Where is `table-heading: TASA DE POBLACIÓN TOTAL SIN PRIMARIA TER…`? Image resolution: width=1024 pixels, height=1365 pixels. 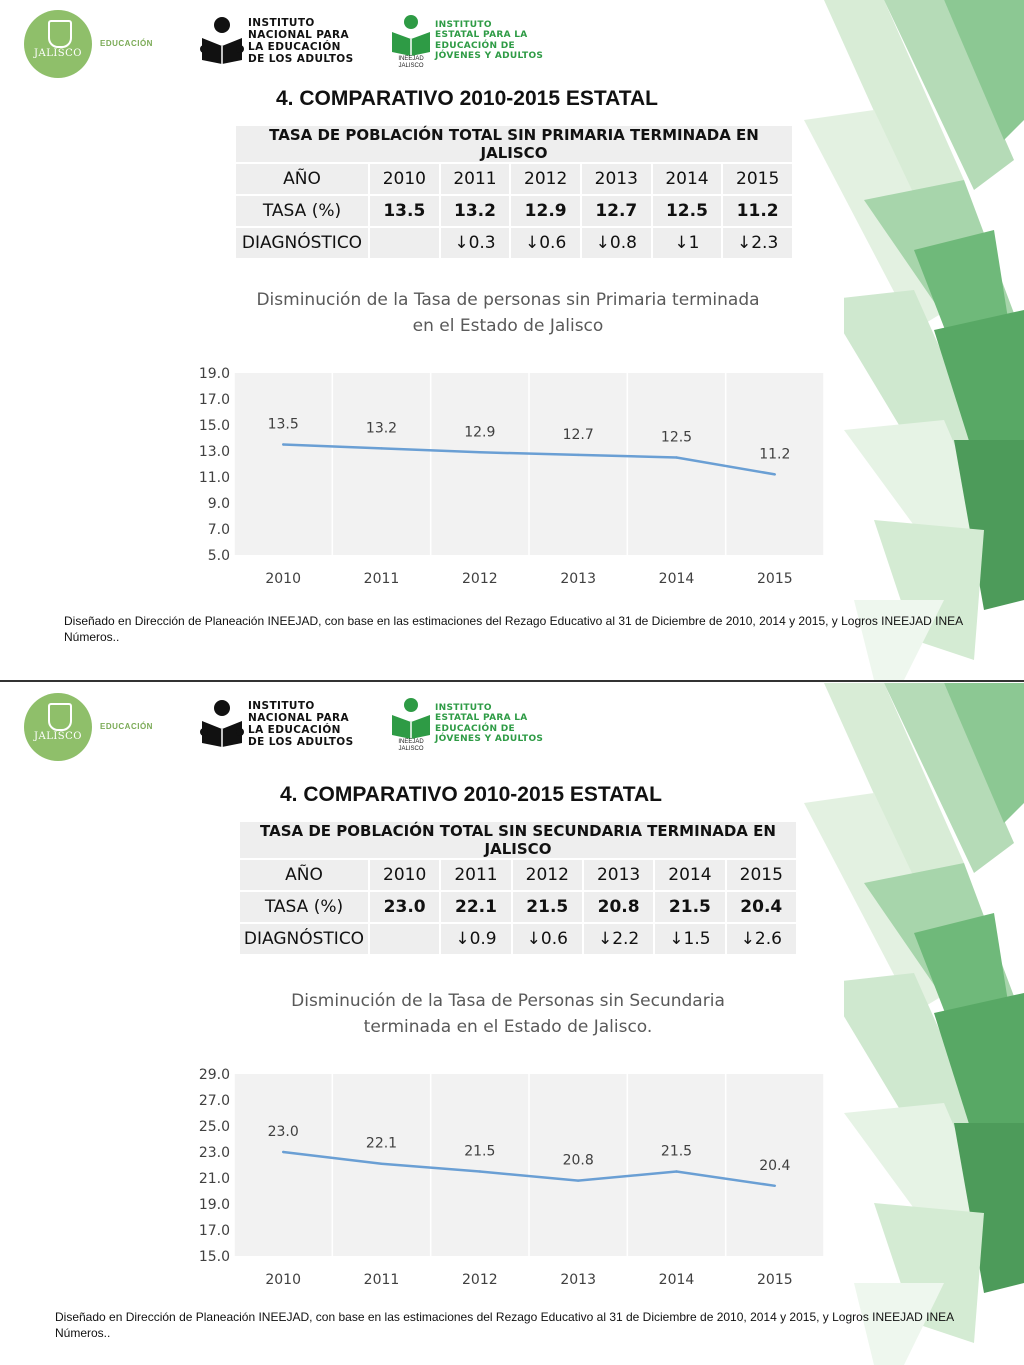 table-heading: TASA DE POBLACIÓN TOTAL SIN PRIMARIA TER… is located at coordinates (514, 144).